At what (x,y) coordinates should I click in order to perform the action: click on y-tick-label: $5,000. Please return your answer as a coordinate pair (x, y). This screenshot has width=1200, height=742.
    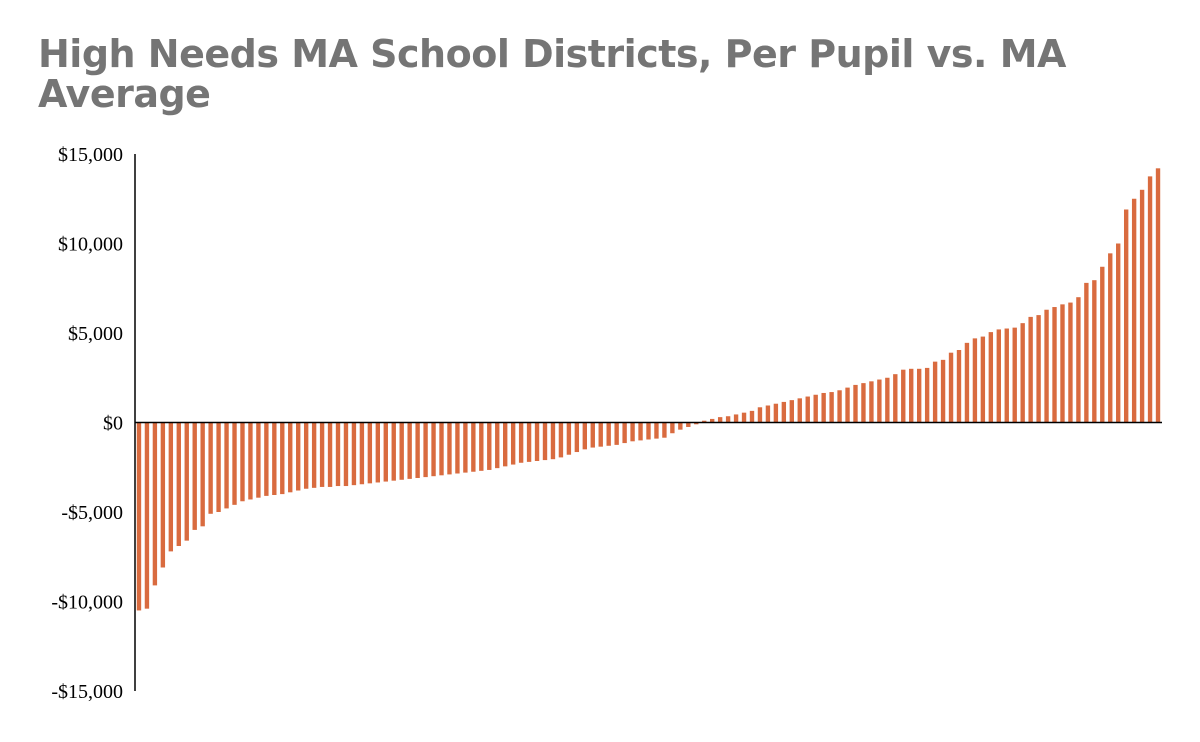
    Looking at the image, I should click on (95, 334).